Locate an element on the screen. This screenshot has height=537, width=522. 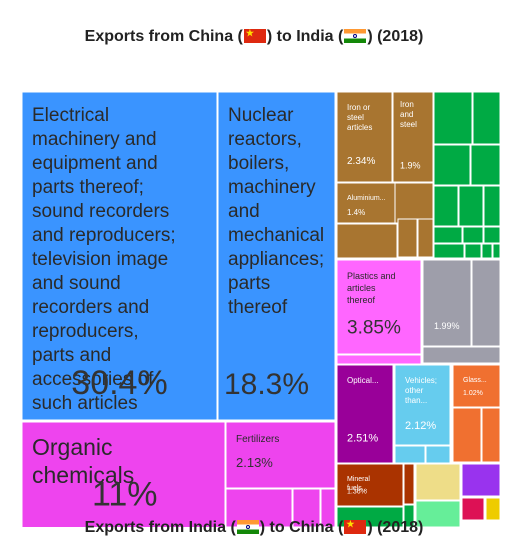
treemap-tile: Aluminium... 1.4% is located at coordinates (366, 203).